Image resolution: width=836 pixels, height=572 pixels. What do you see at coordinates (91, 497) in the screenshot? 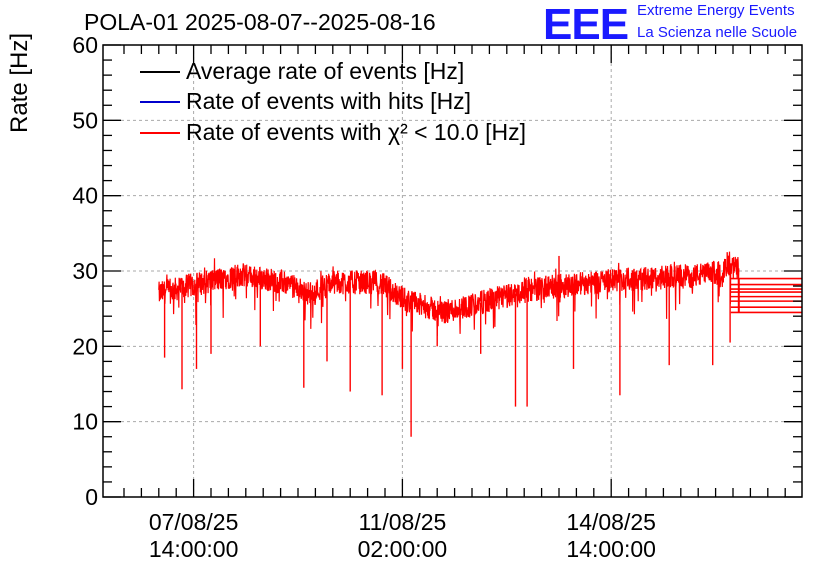
I see `y-tick-label: 0` at bounding box center [91, 497].